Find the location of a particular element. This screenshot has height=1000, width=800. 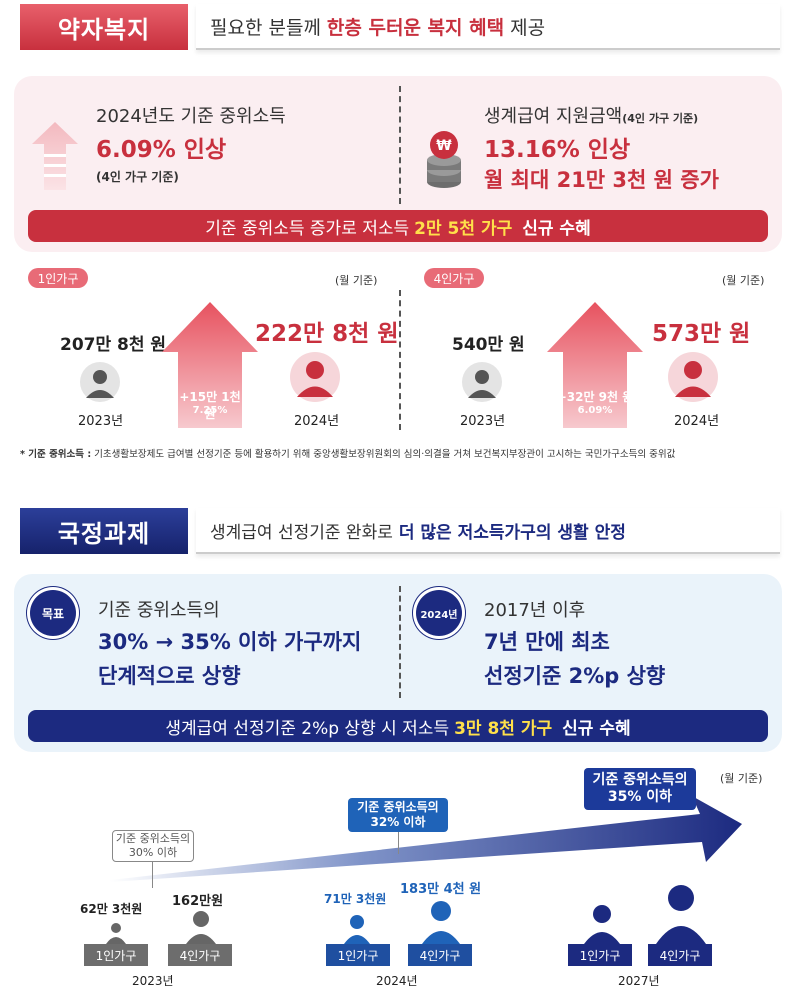

welfare-title: 필요한 분들께 한층 두터운 복지 혜택 제공 is located at coordinates (488, 27).